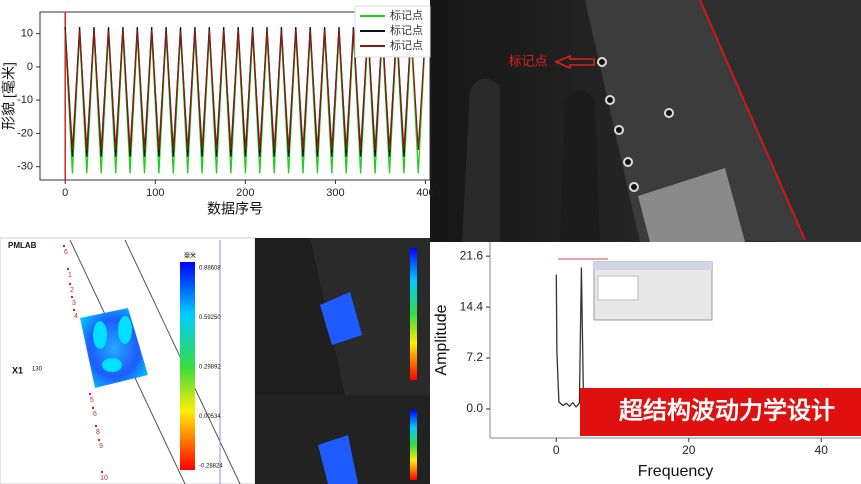 The image size is (861, 484). I want to click on x-axis-label: 数据序号, so click(235, 209).